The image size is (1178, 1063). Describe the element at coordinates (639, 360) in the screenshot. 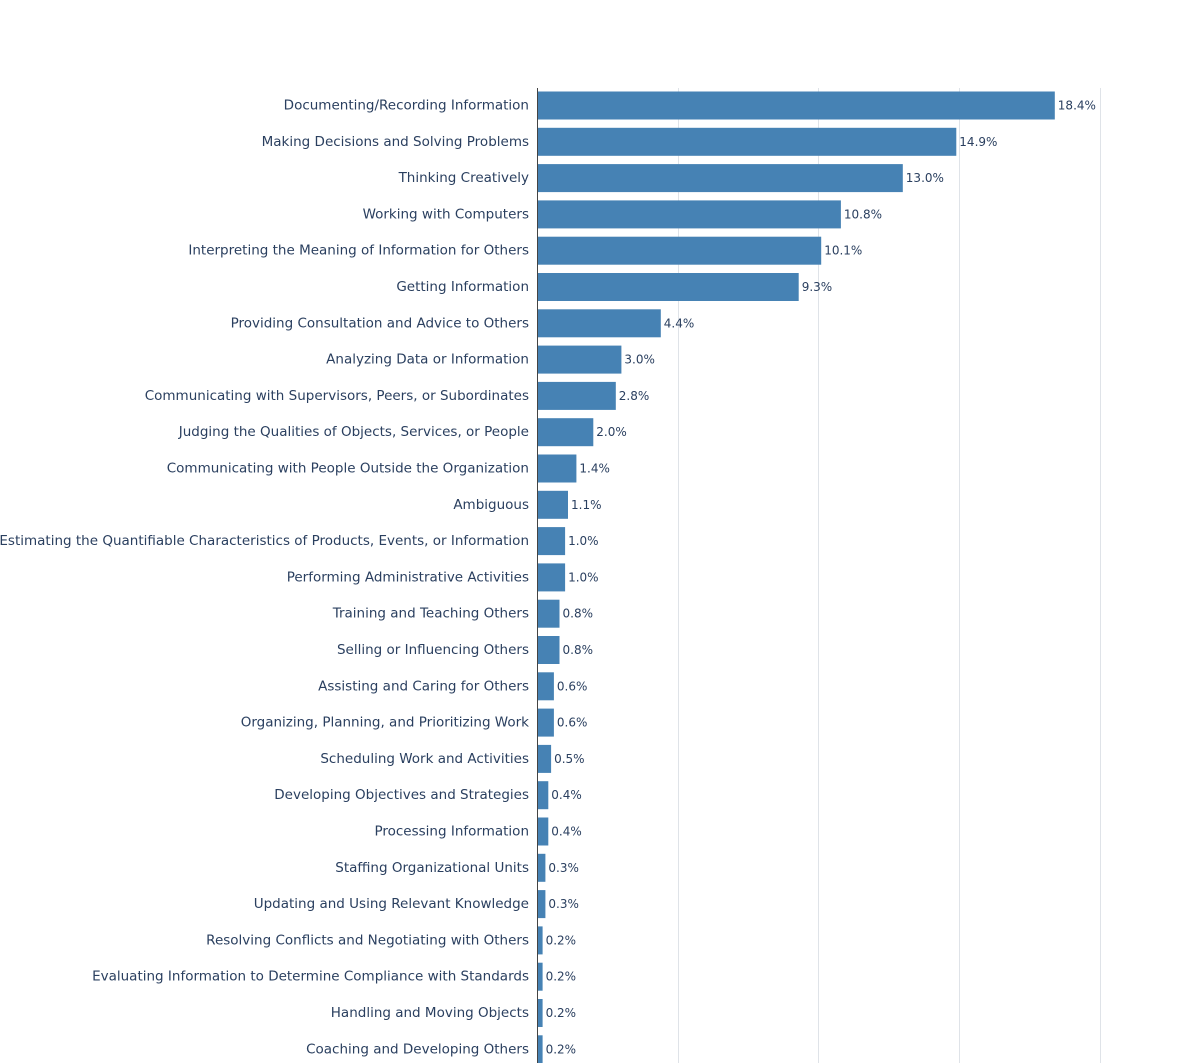

I see `value-label: 3.0%` at that location.